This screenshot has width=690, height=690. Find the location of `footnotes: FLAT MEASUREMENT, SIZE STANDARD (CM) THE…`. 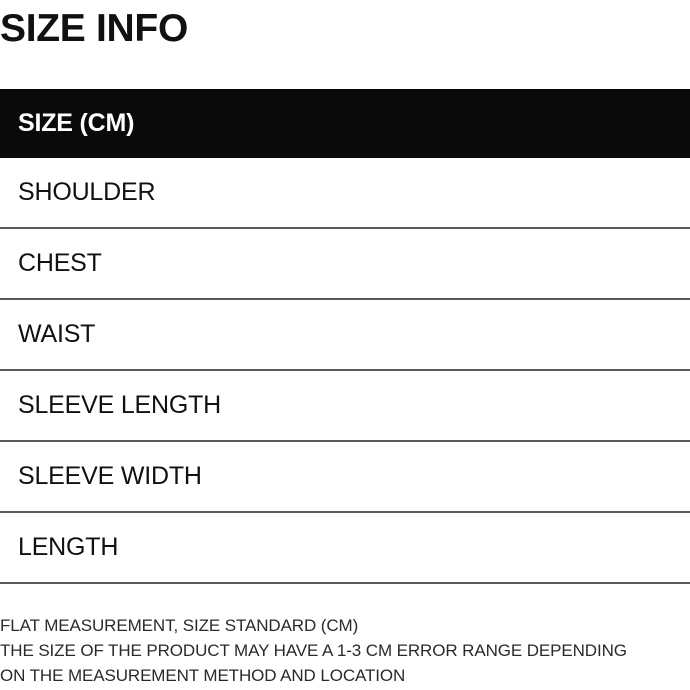

footnotes: FLAT MEASUREMENT, SIZE STANDARD (CM) THE… is located at coordinates (345, 650).